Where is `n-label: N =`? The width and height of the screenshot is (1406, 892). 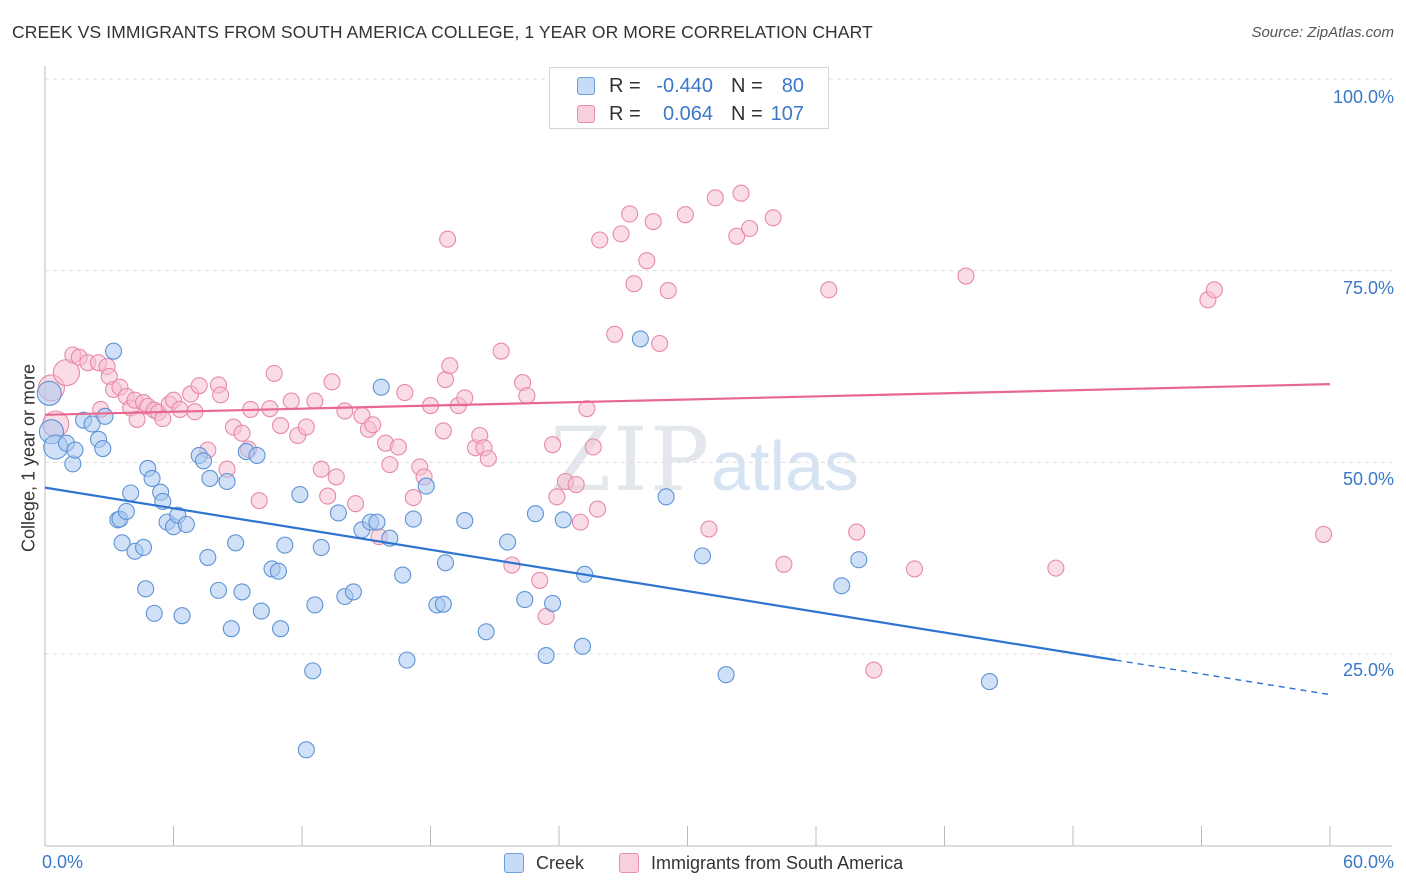 n-label: N = is located at coordinates (747, 114).